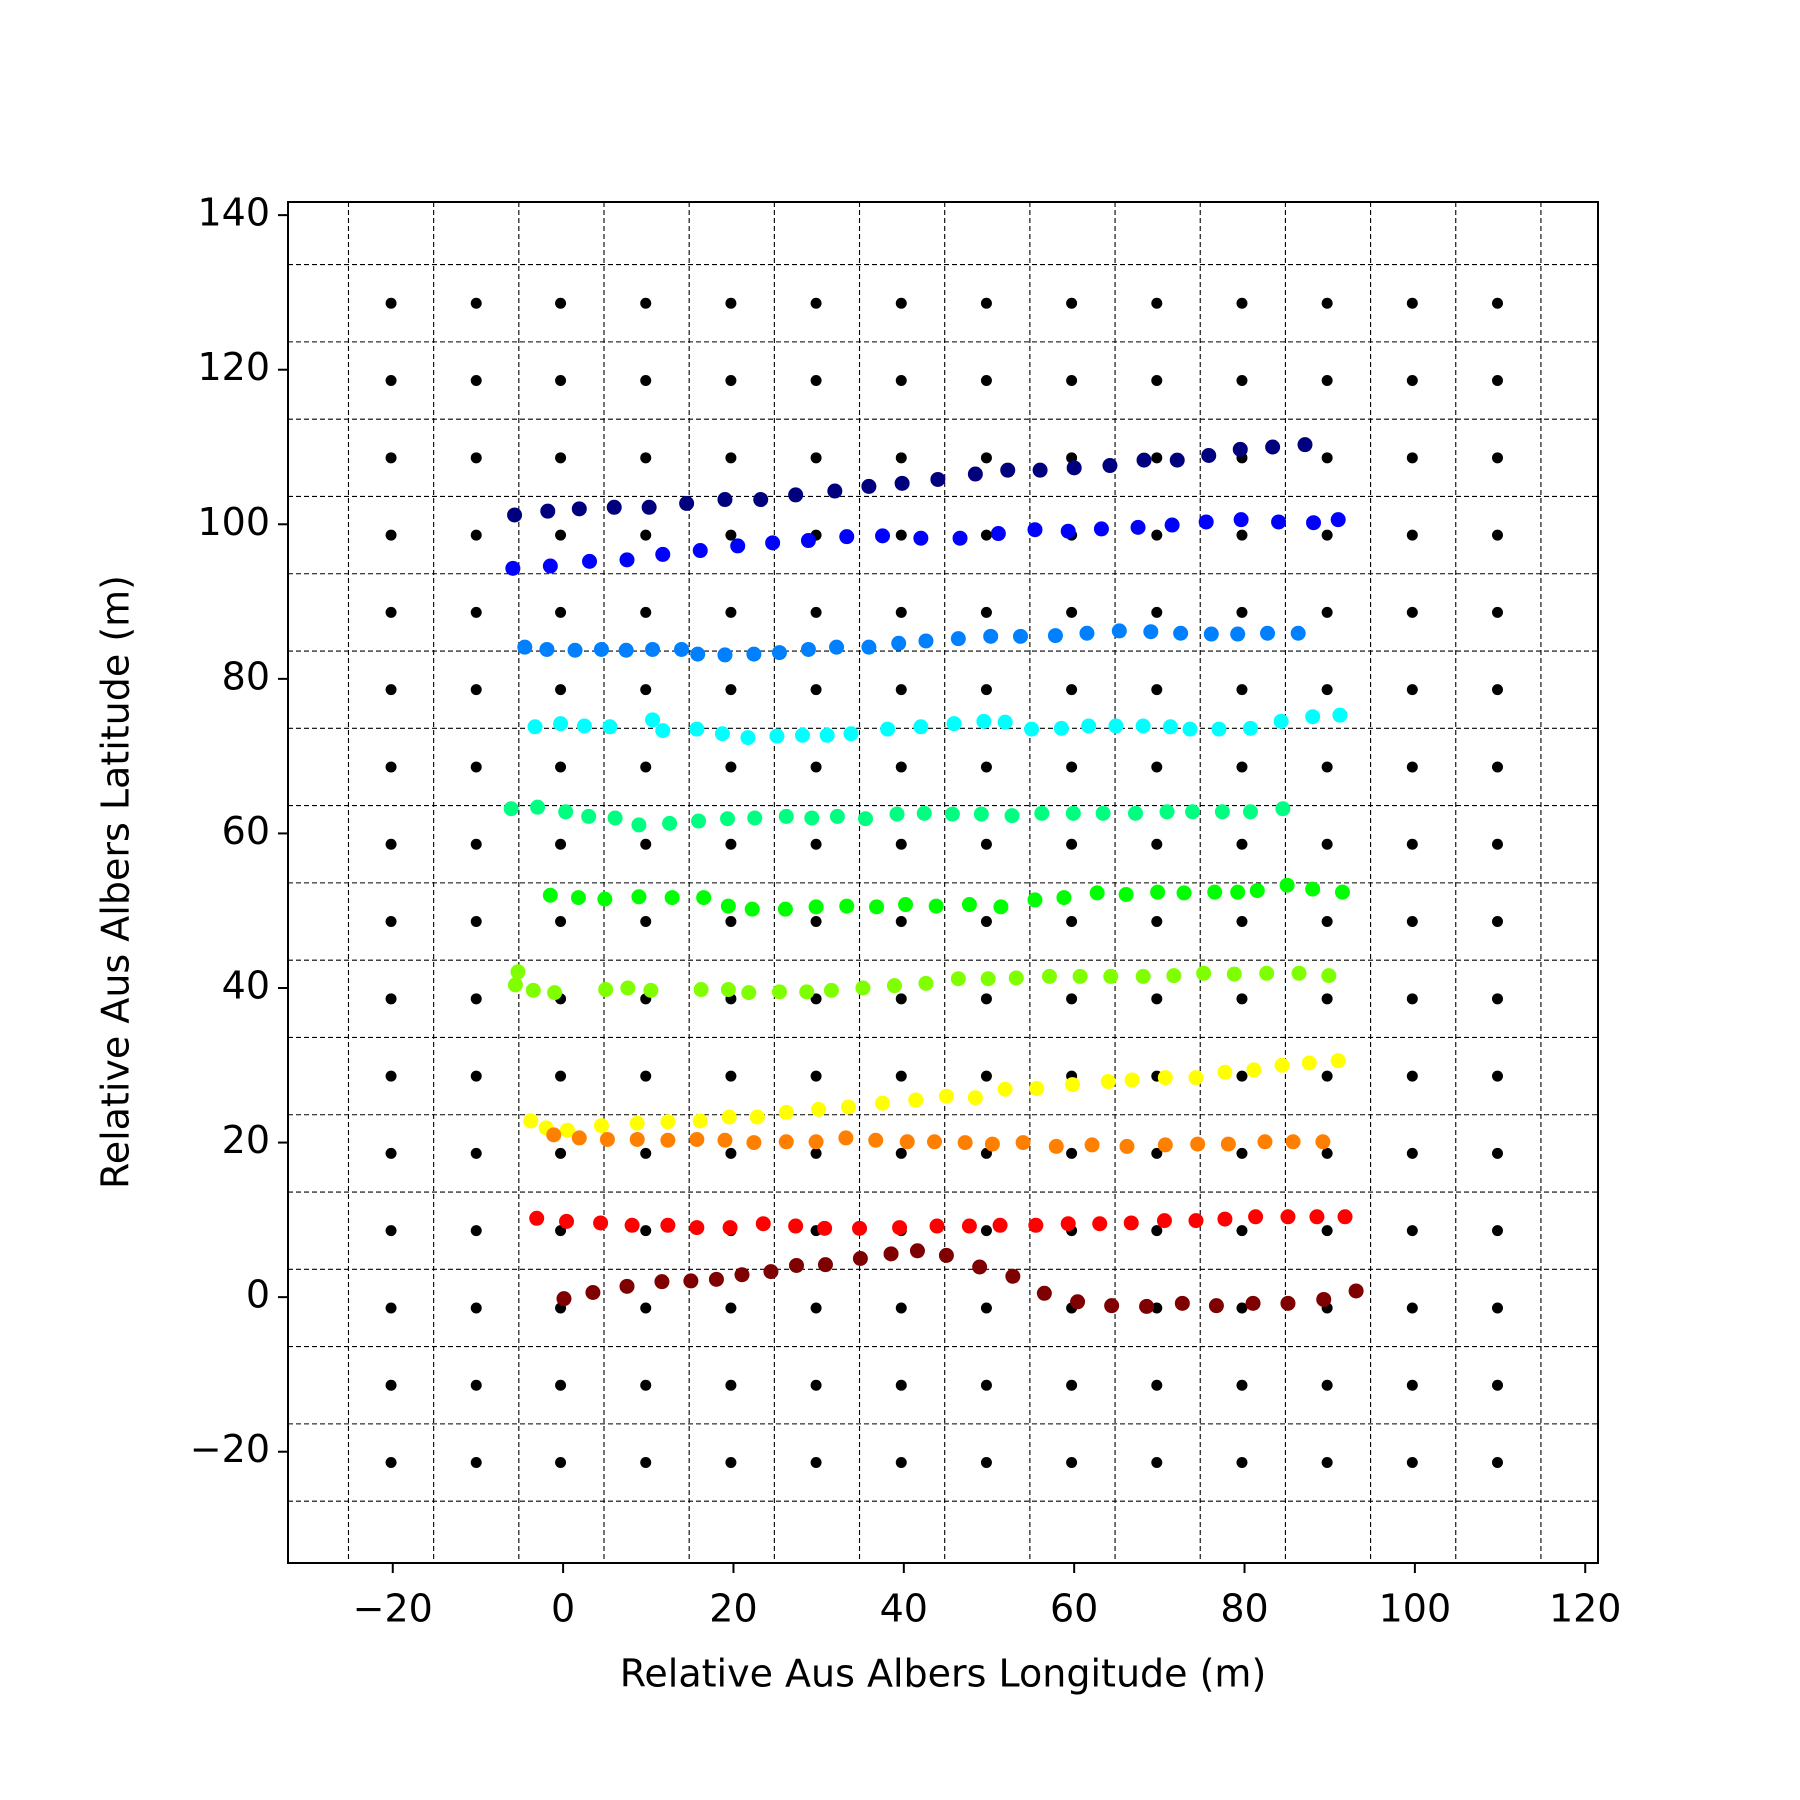 This screenshot has width=1800, height=1800. What do you see at coordinates (733, 1609) in the screenshot?
I see `x-tick-label: 20` at bounding box center [733, 1609].